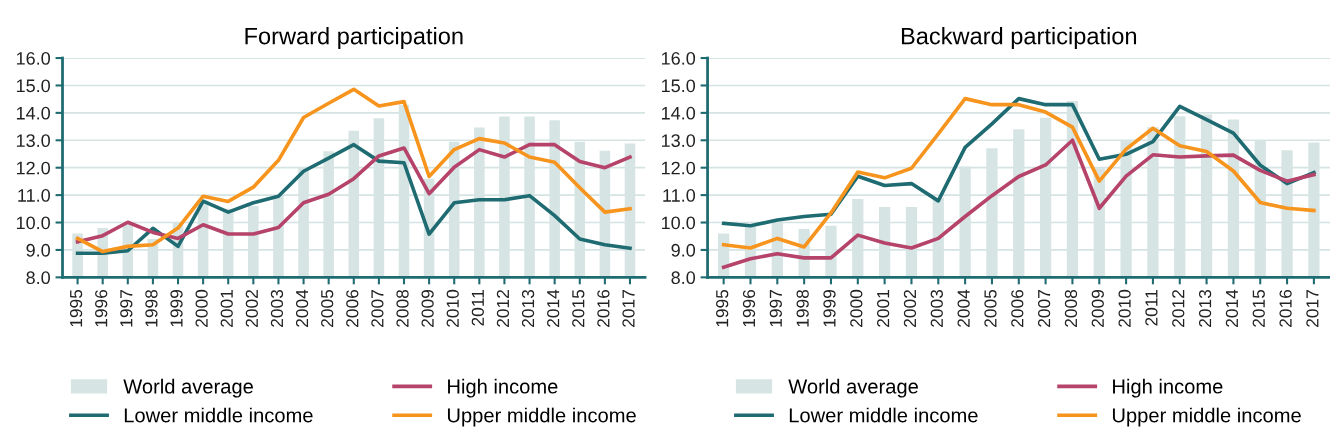 The image size is (1330, 430). I want to click on chart-title: Forward participation, so click(354, 38).